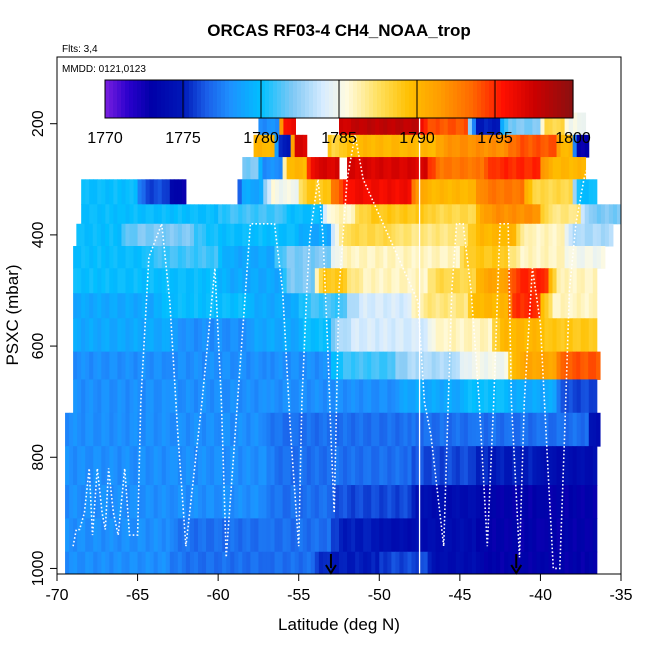 This screenshot has width=650, height=650. What do you see at coordinates (417, 138) in the screenshot?
I see `colorbar-tick-label: 1790` at bounding box center [417, 138].